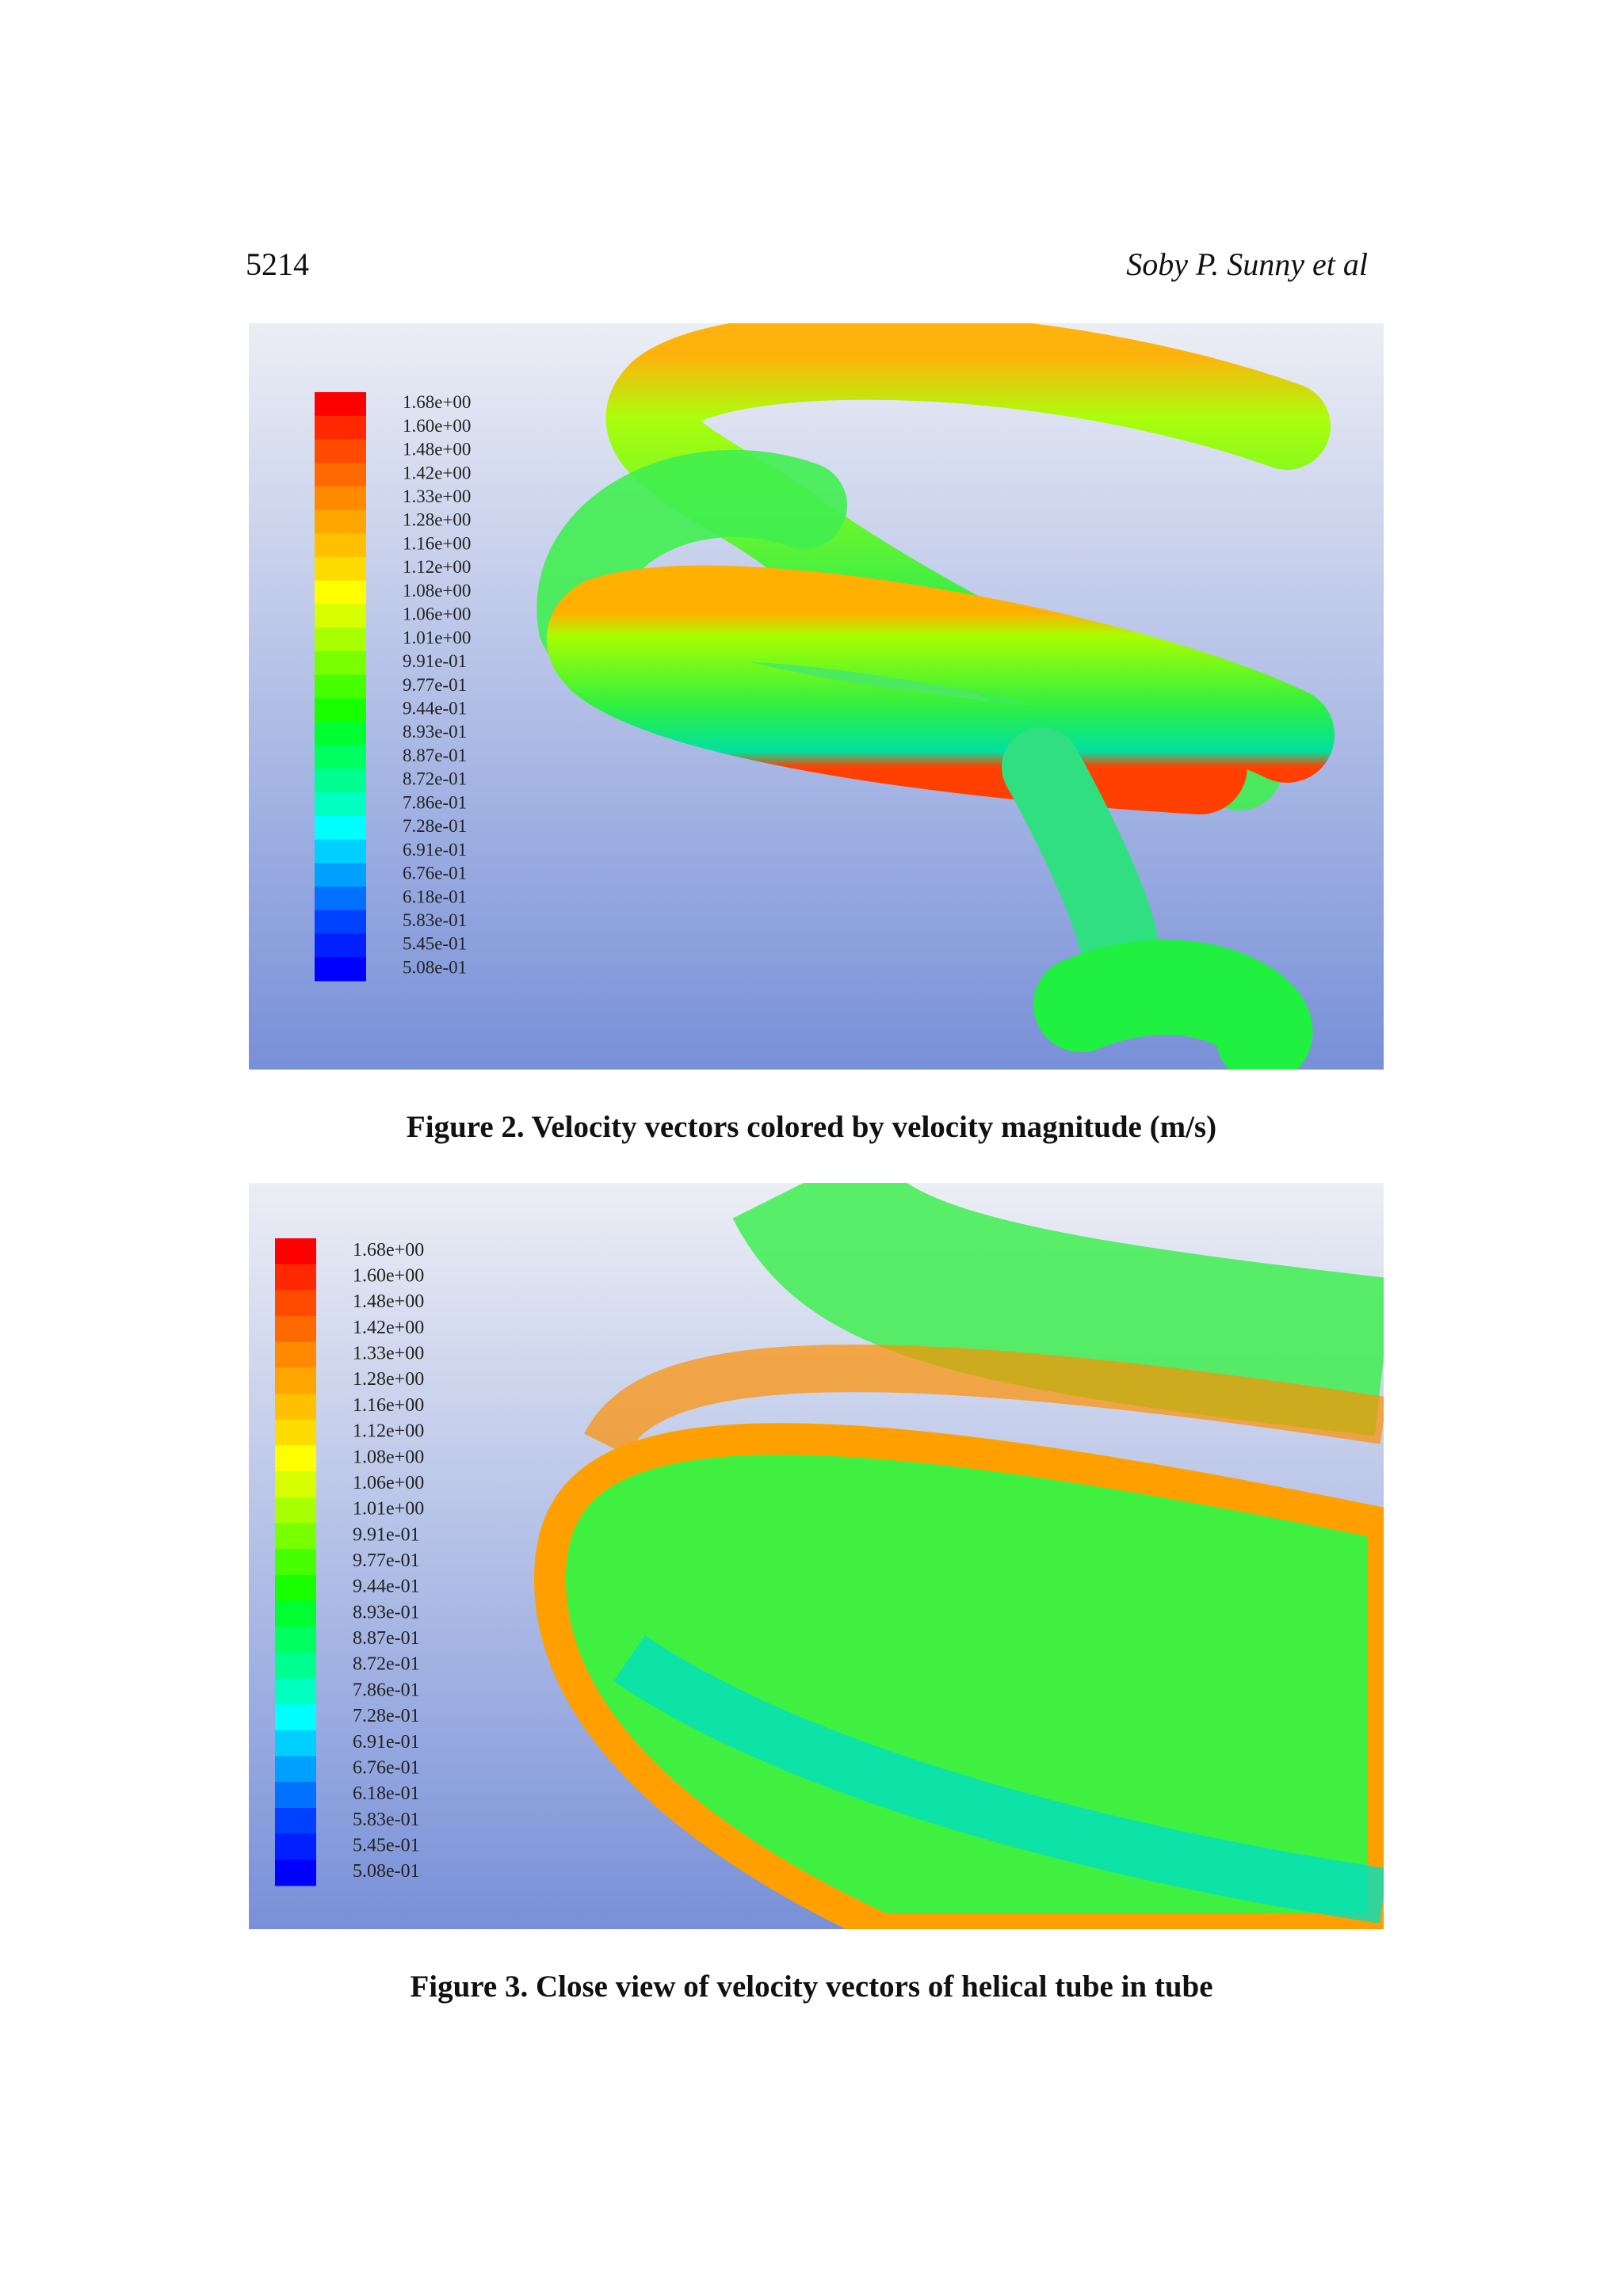 This screenshot has width=1623, height=2296. Describe the element at coordinates (388, 1405) in the screenshot. I see `colorbar-label: 1.16e+00` at that location.